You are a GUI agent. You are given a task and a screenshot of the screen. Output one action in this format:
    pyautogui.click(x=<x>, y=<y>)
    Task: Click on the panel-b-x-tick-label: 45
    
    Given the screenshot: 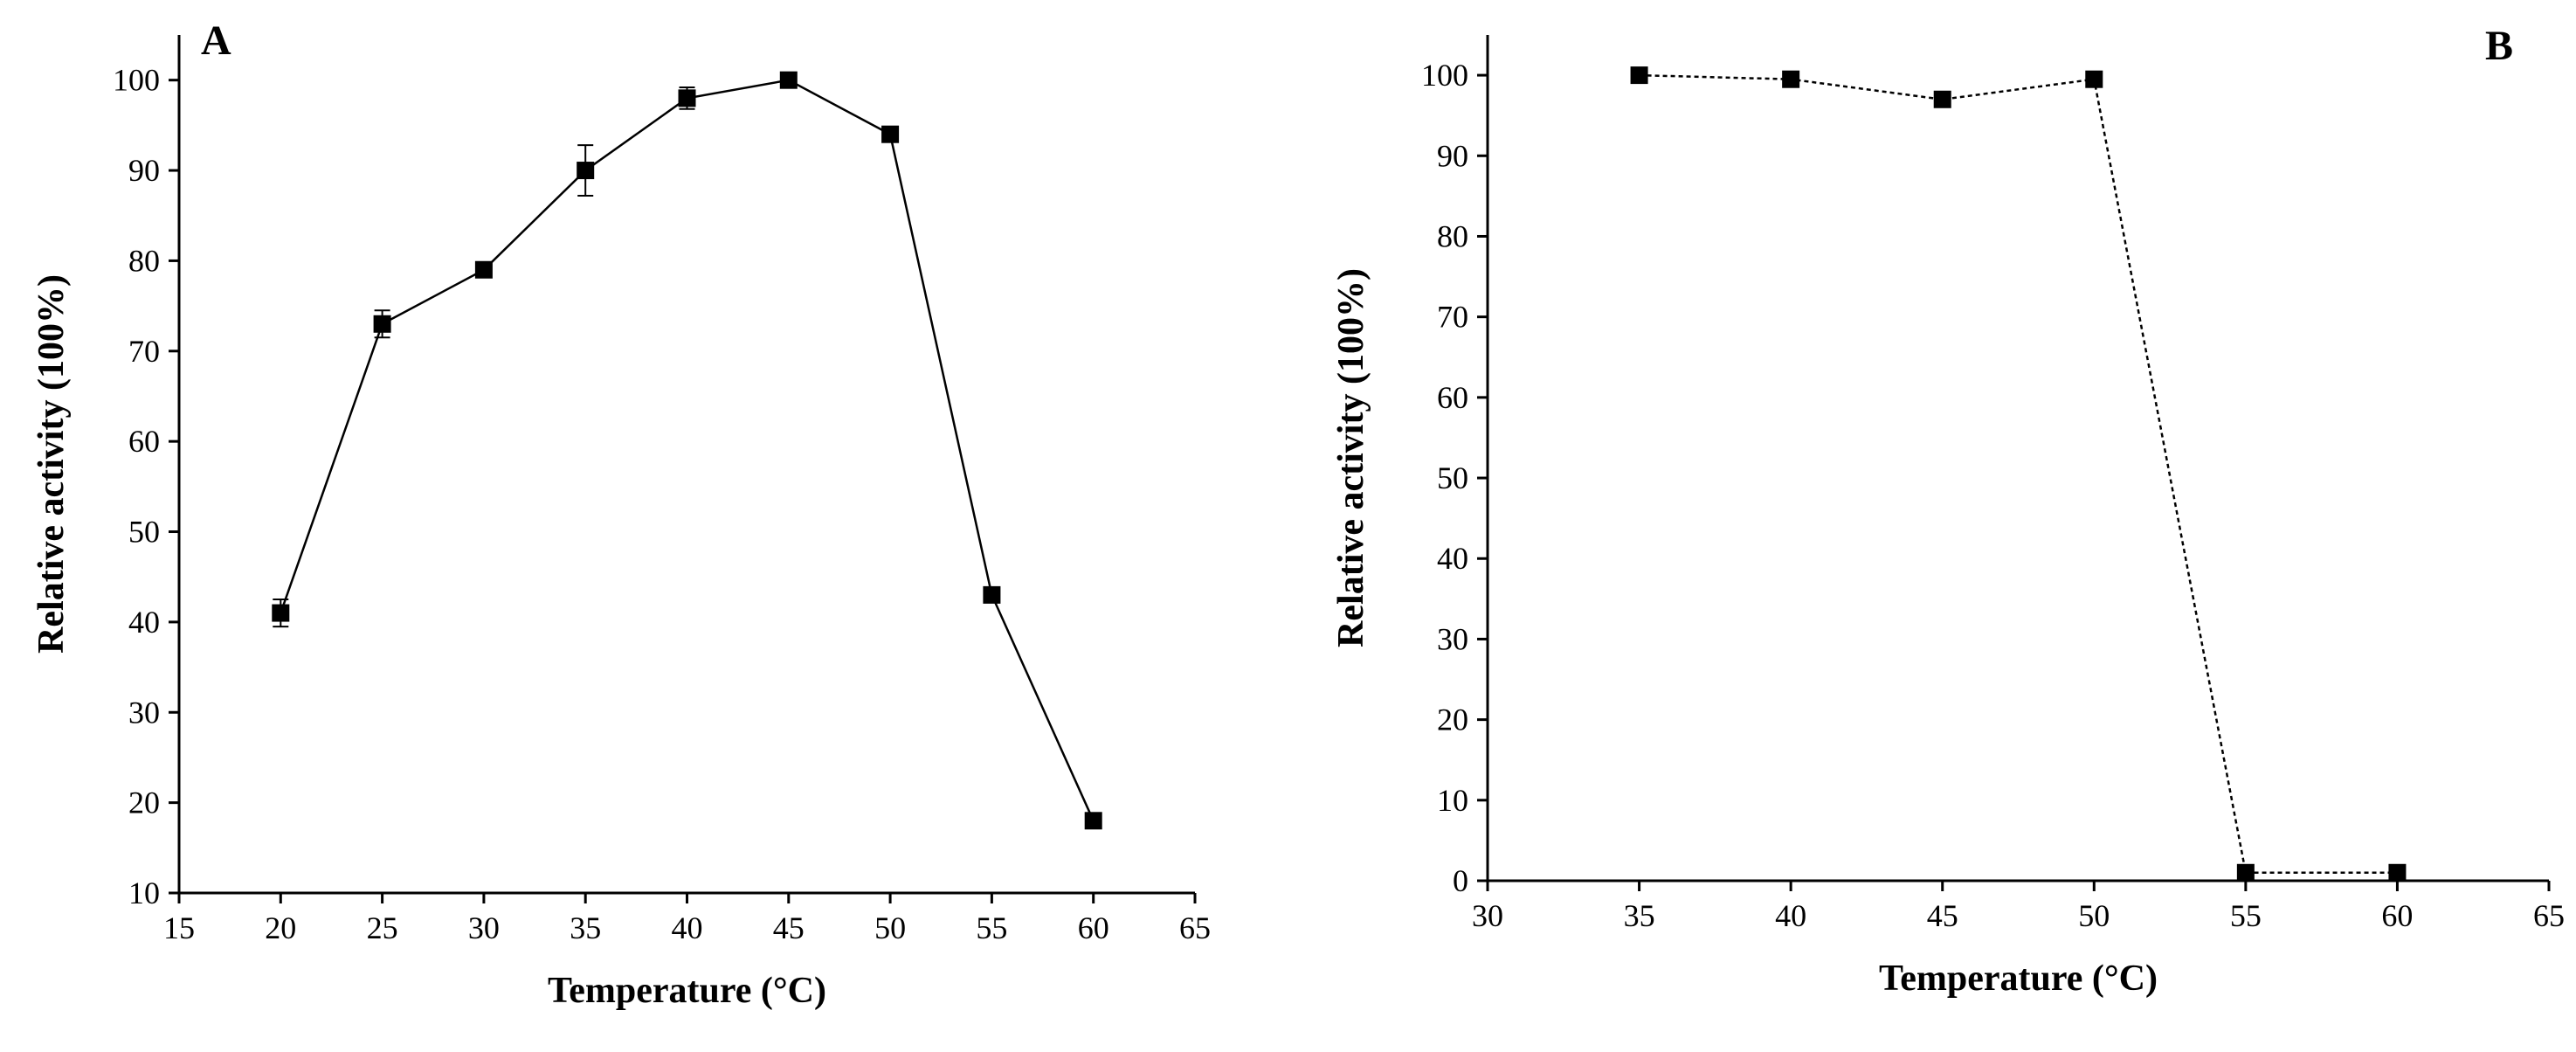 What is the action you would take?
    pyautogui.click(x=1942, y=915)
    